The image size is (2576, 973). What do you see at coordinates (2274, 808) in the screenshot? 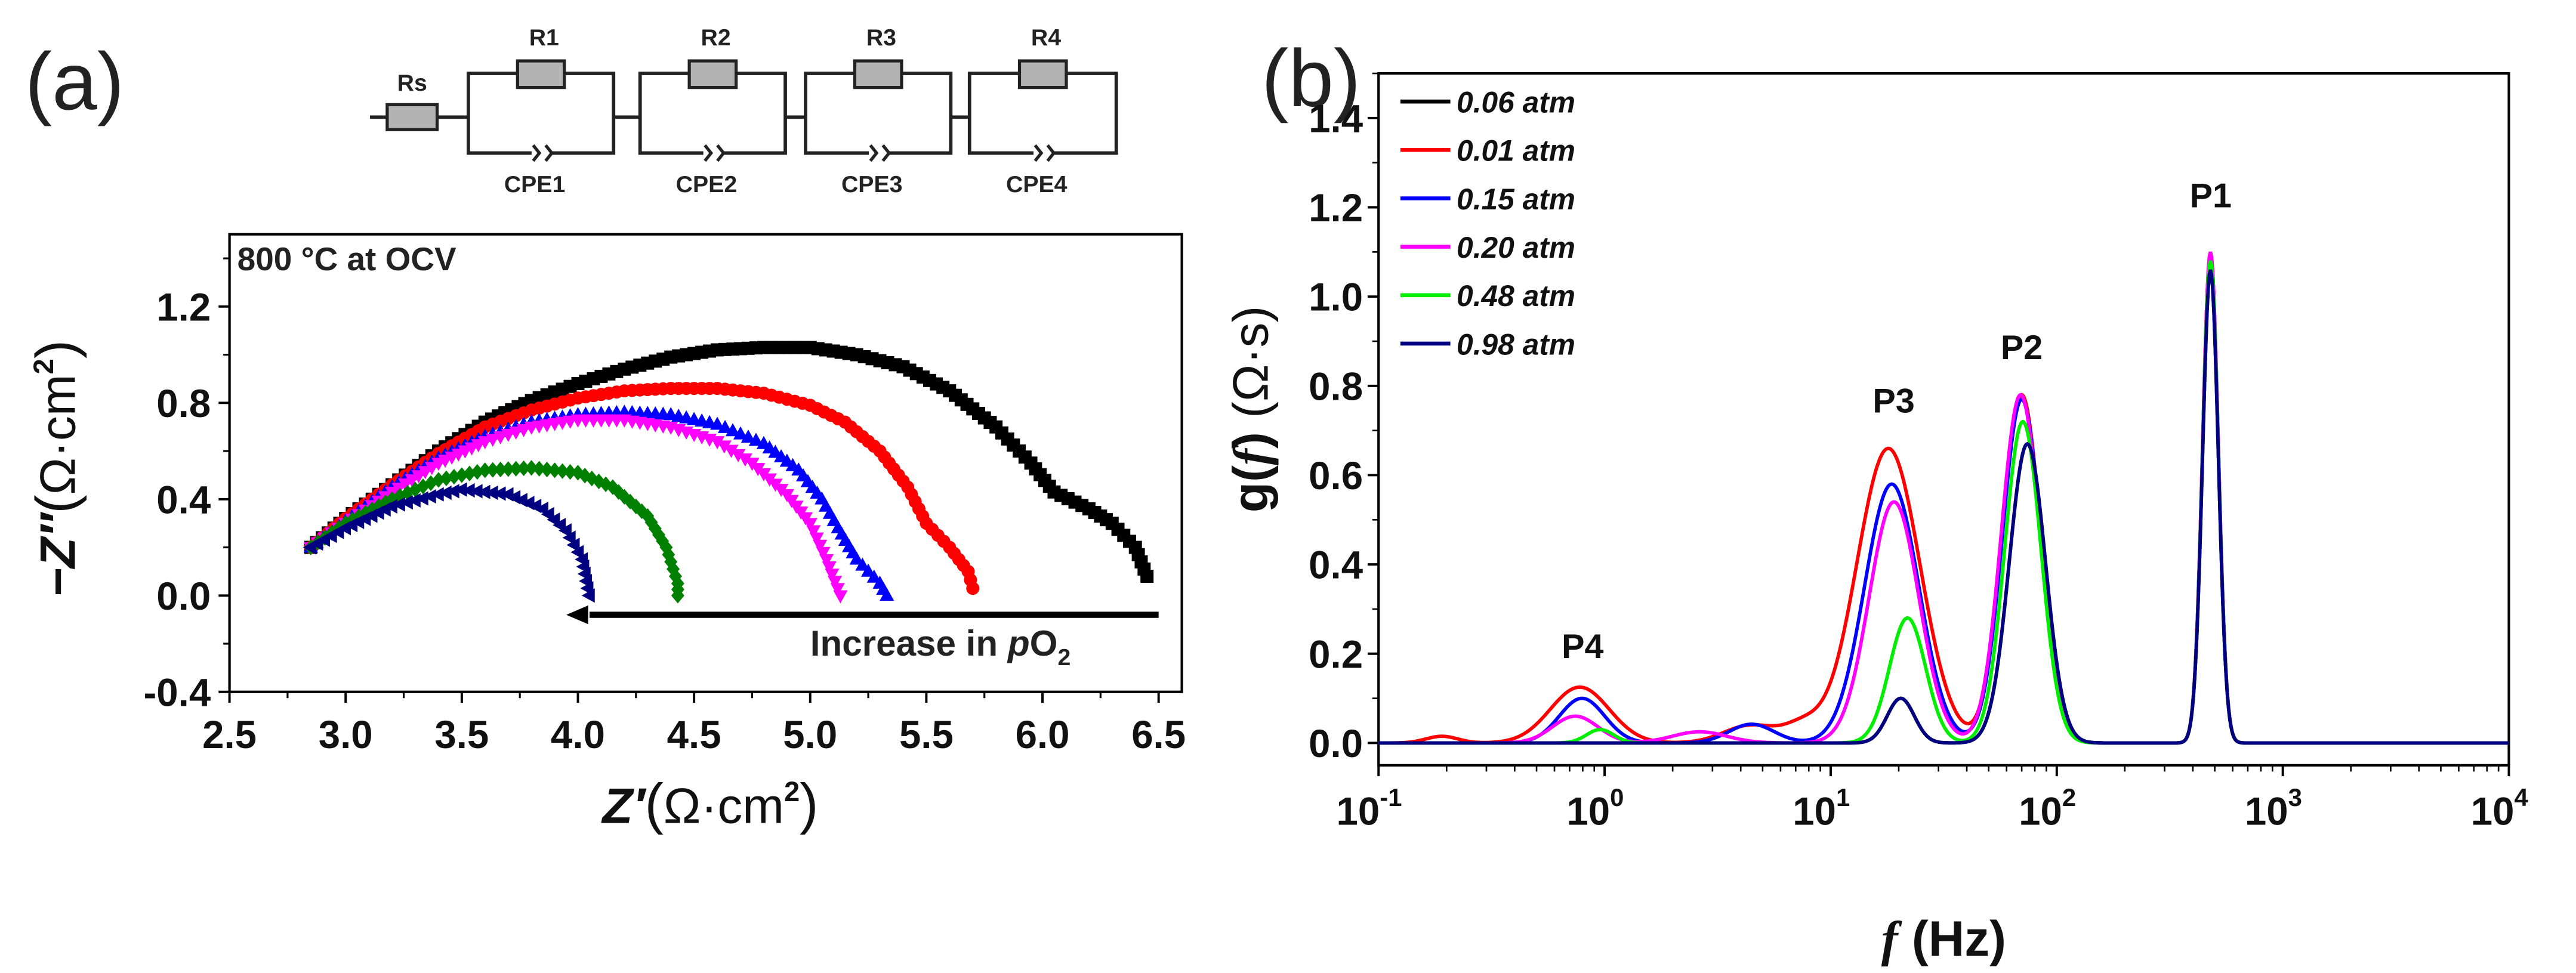
I see `x-tick-label: 10³` at bounding box center [2274, 808].